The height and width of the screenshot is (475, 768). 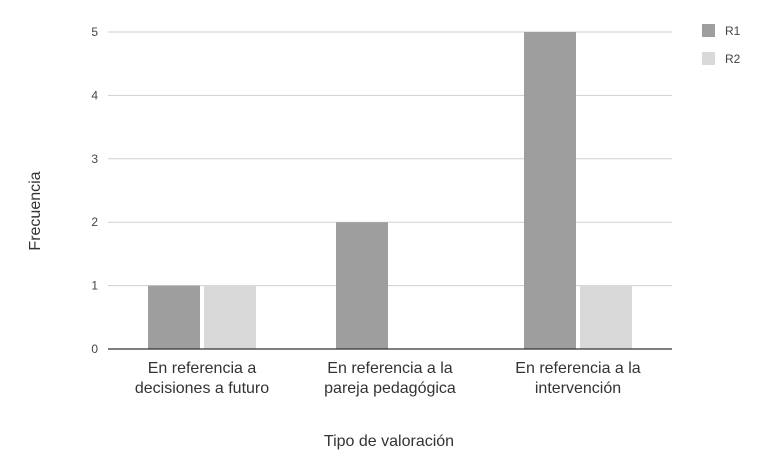 I want to click on x-axis-title: Tipo de valoración, so click(x=389, y=441).